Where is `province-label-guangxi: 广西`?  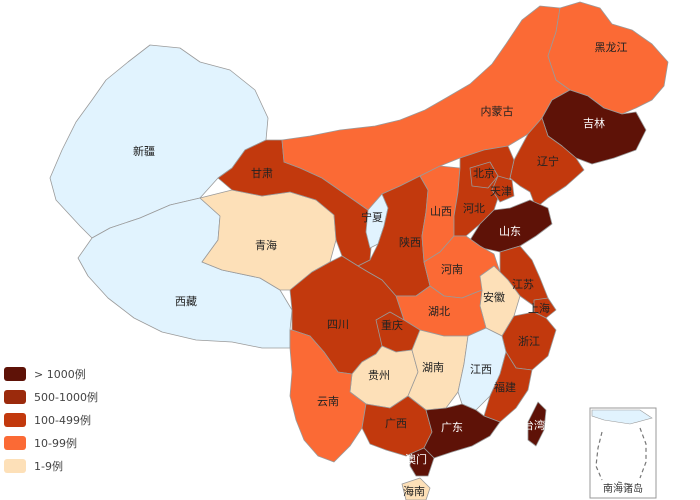 province-label-guangxi: 广西 is located at coordinates (396, 423).